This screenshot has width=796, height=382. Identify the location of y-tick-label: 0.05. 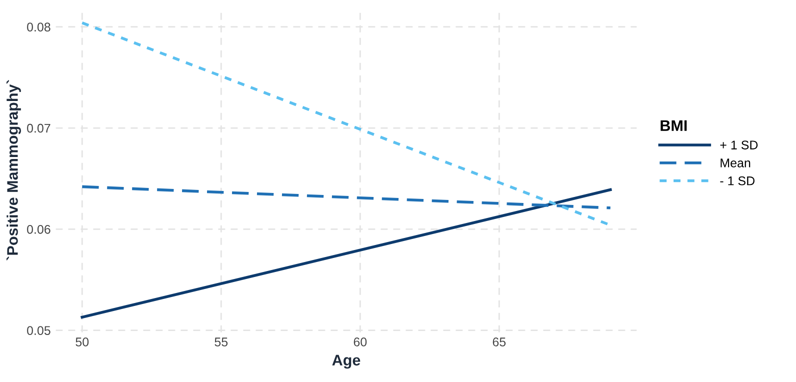
(38, 330).